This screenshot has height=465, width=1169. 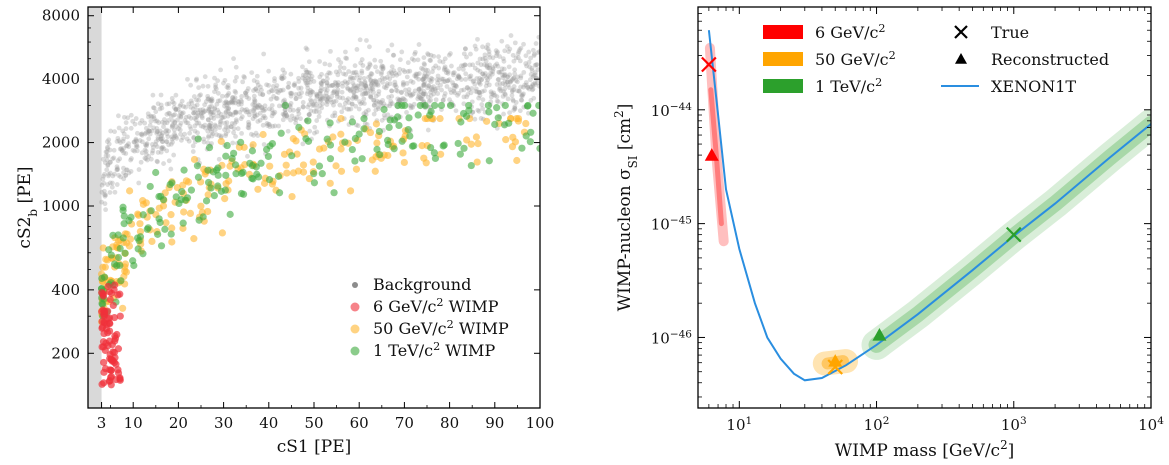 I want to click on x-tick-label: 70, so click(x=404, y=423).